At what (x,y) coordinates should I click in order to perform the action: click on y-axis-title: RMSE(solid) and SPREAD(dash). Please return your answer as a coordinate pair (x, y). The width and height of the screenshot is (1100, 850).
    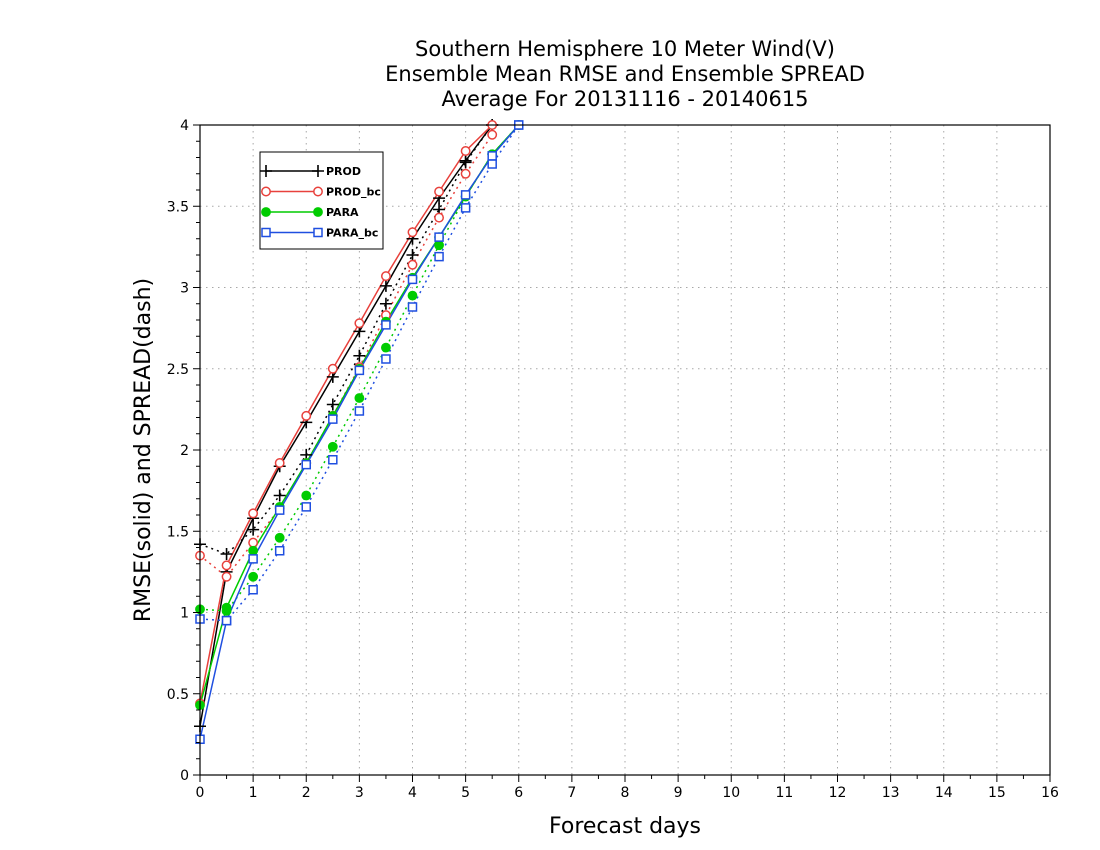
    Looking at the image, I should click on (143, 450).